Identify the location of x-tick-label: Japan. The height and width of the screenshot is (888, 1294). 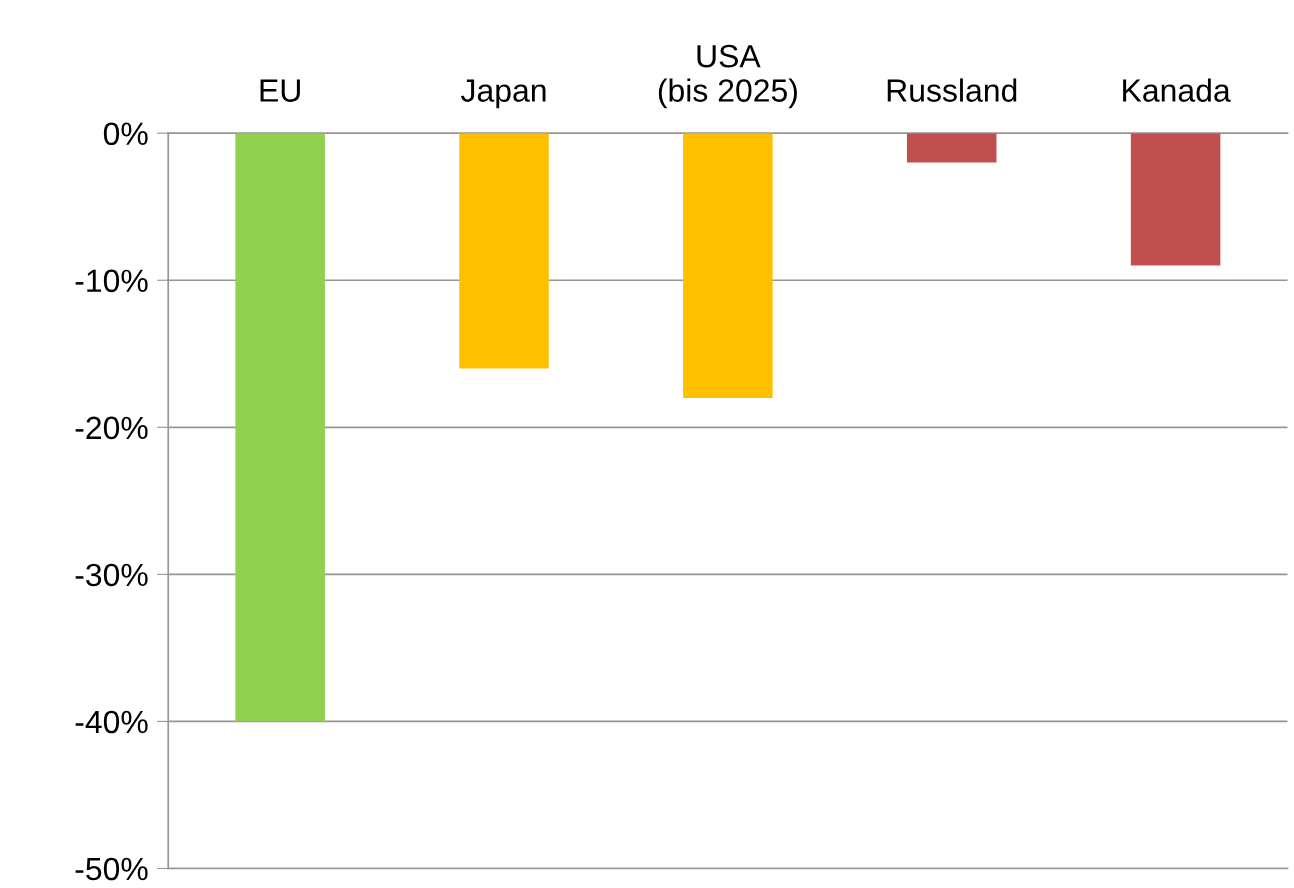
(503, 94).